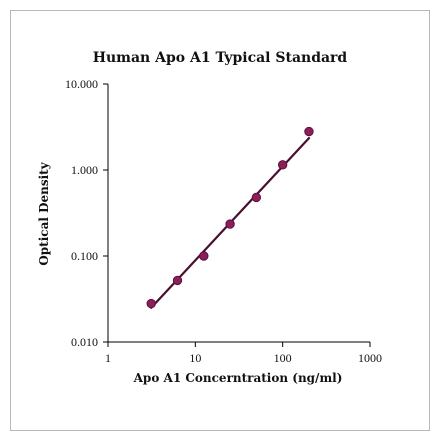 Image resolution: width=440 pixels, height=441 pixels. Describe the element at coordinates (238, 378) in the screenshot. I see `x-axis-title: Apo A1 Concerntration (ng/ml)` at that location.